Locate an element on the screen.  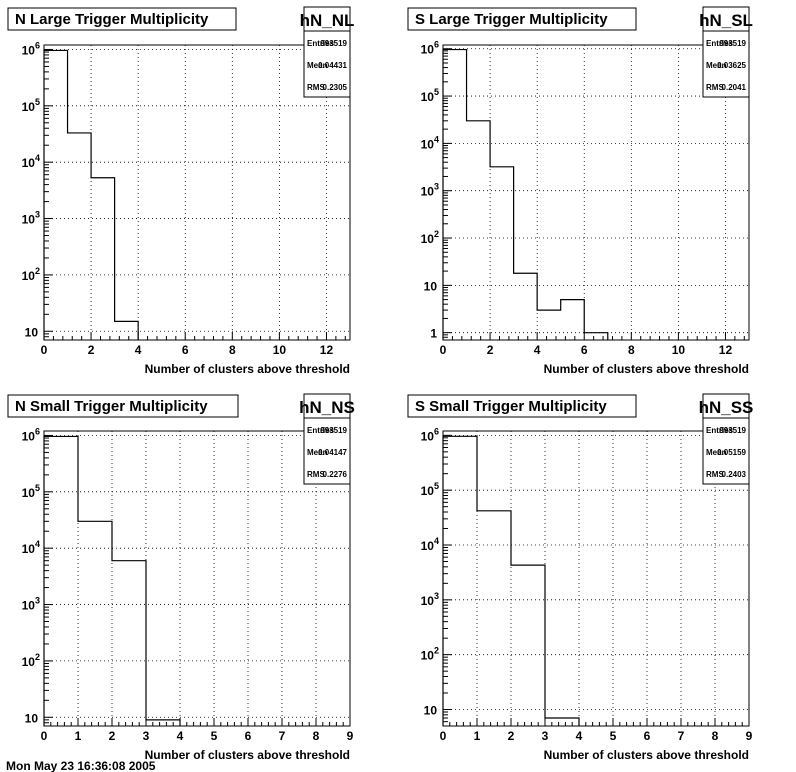
x-tick-label: 5 is located at coordinates (613, 736).